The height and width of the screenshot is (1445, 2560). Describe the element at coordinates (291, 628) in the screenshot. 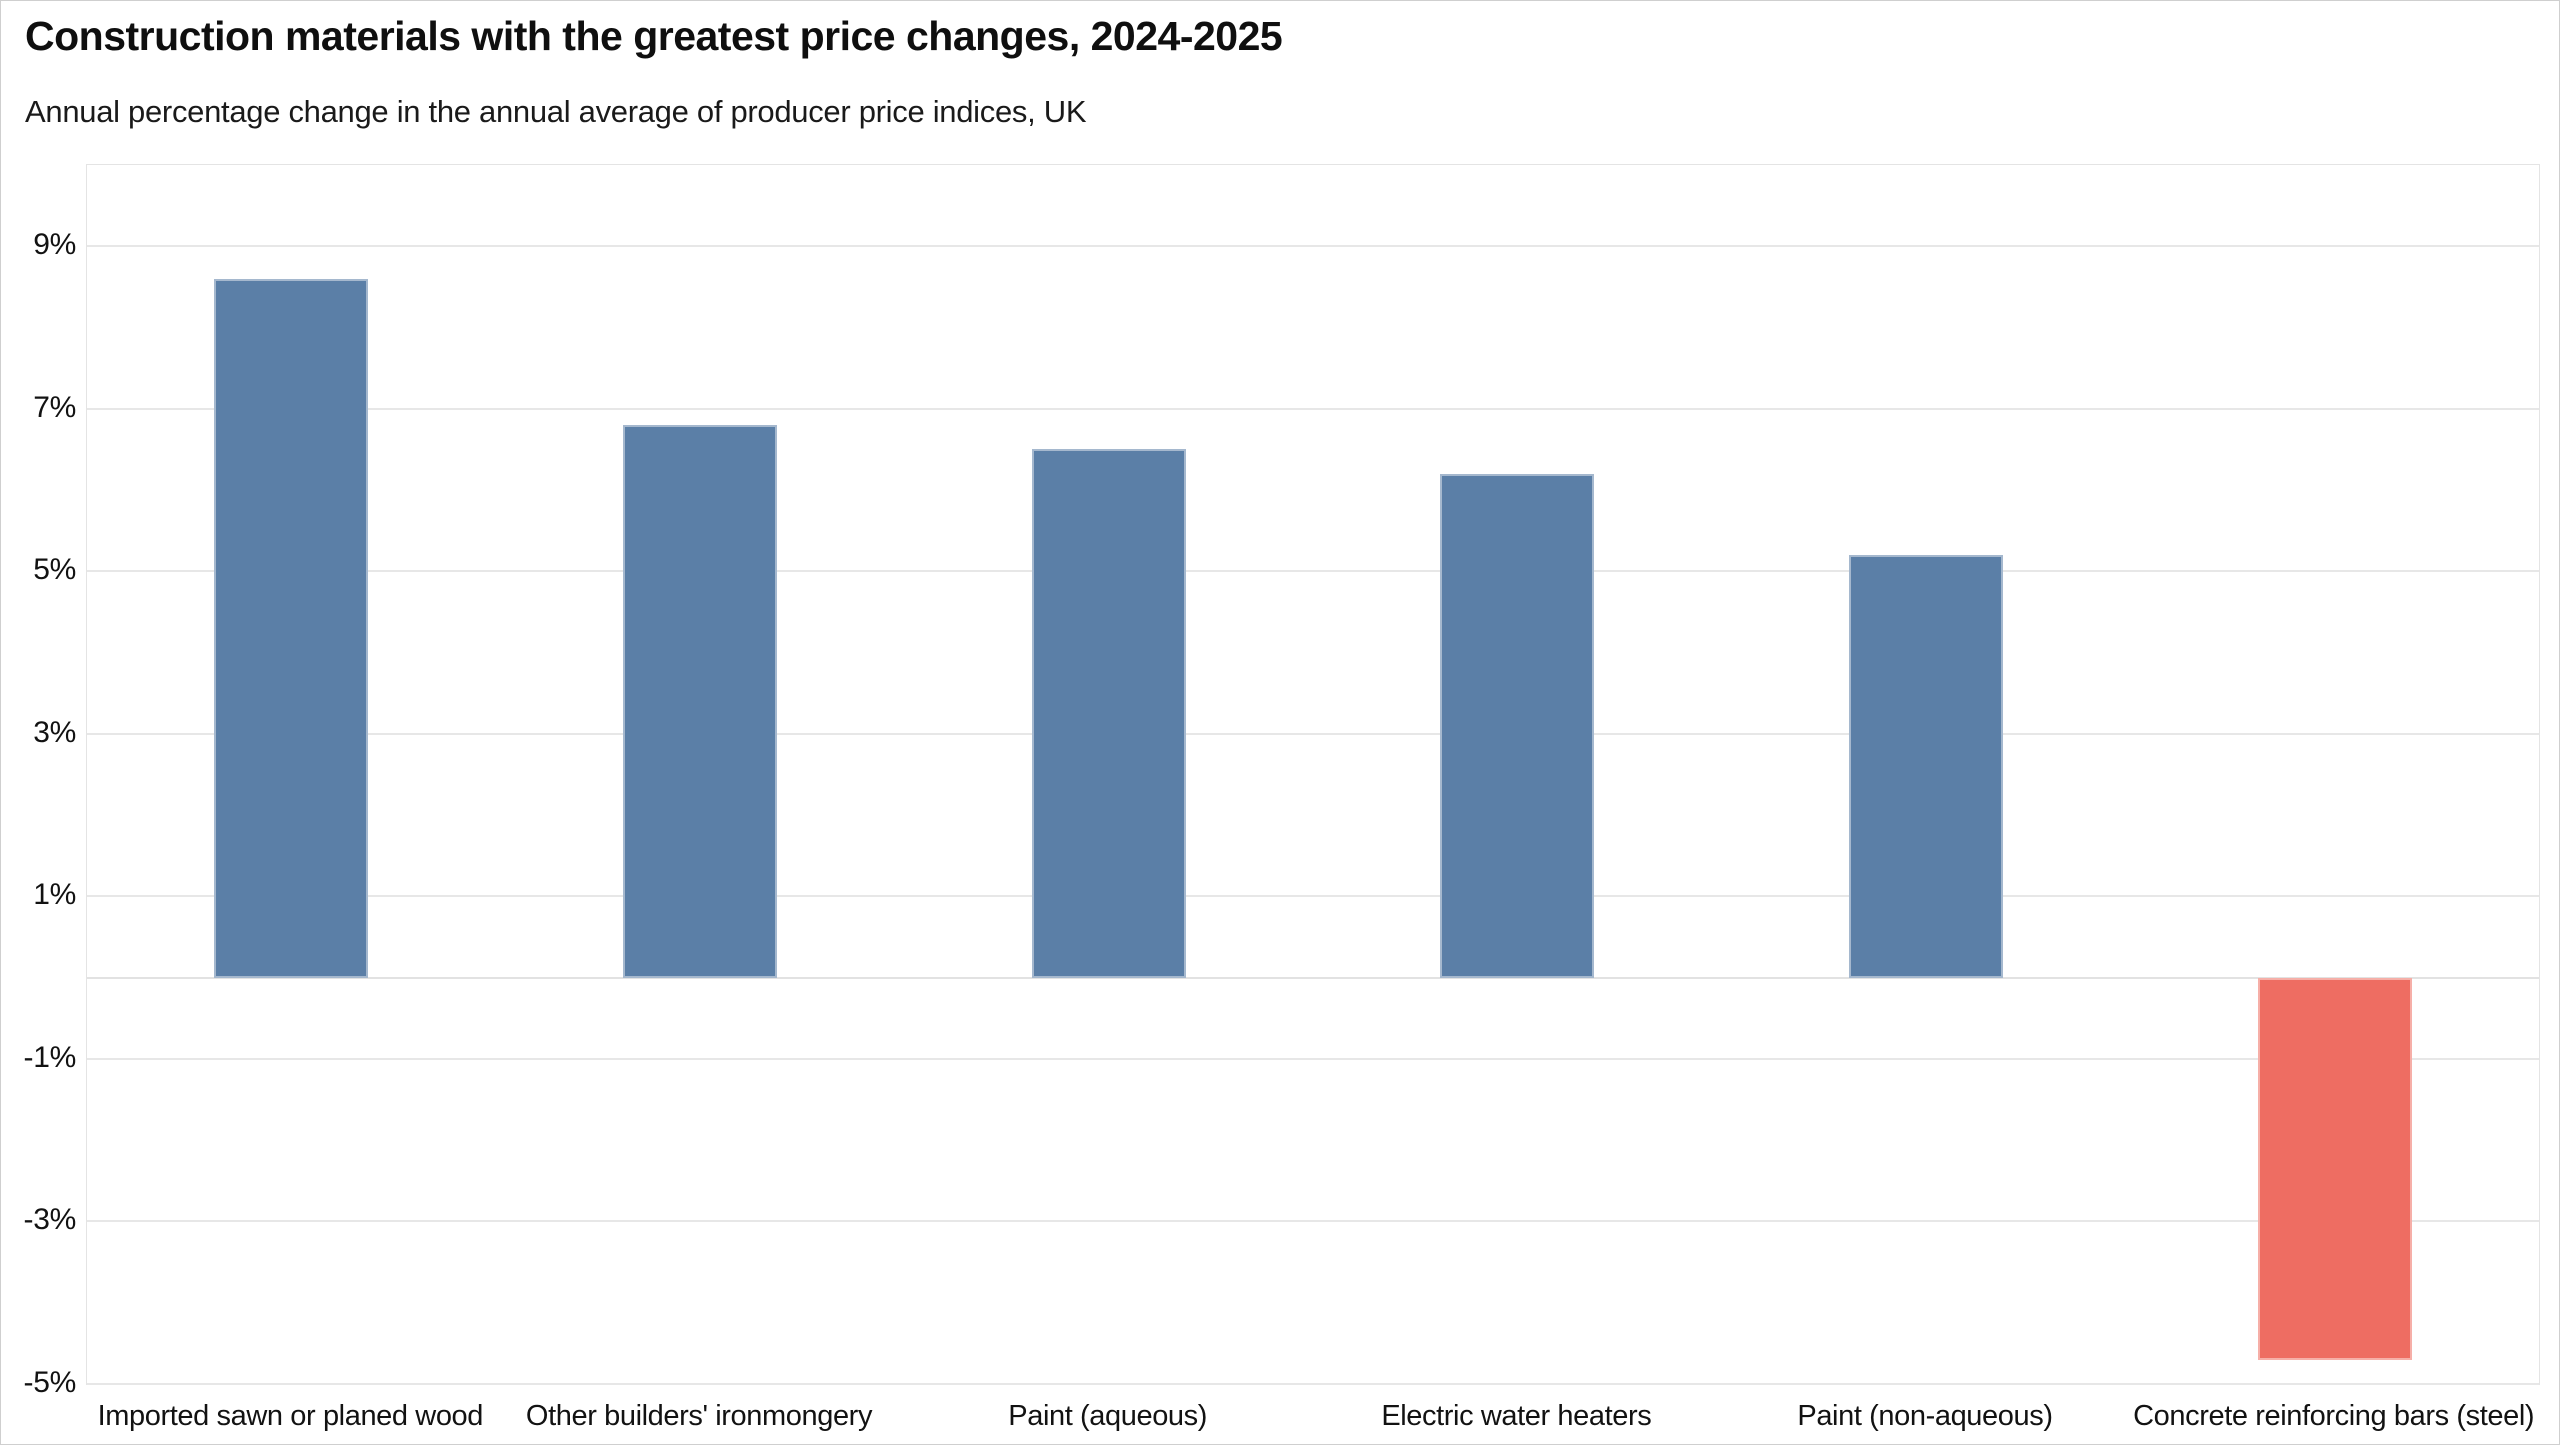

I see `bar-imported-sawn-or-planed-wood` at that location.